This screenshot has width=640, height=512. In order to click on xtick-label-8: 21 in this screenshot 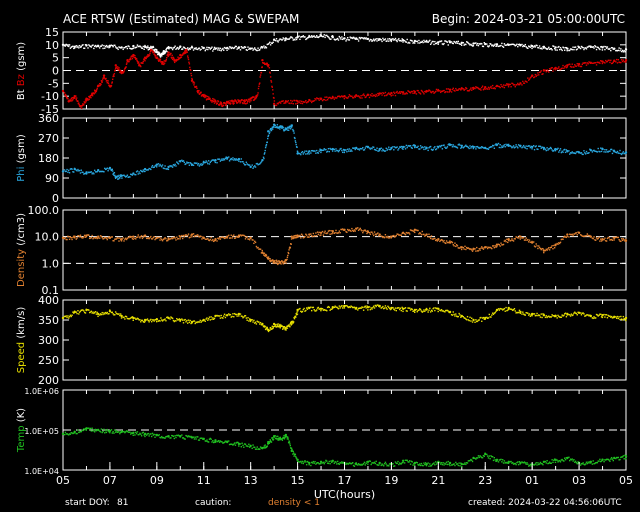, I will do `click(438, 480)`.